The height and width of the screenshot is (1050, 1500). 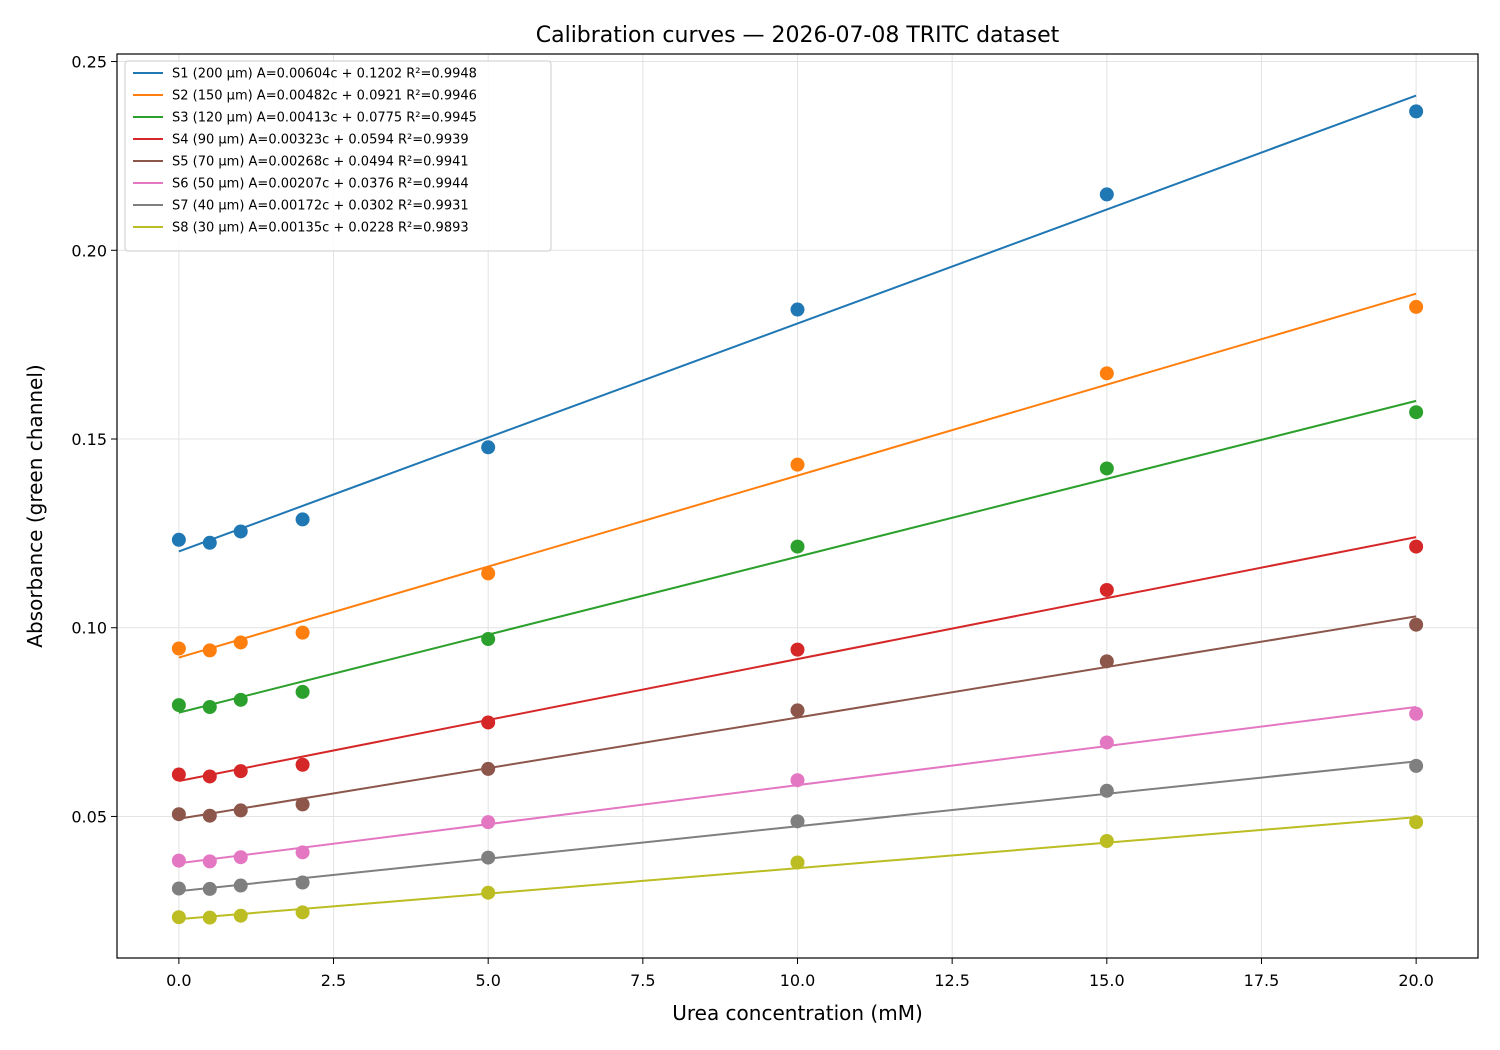 I want to click on legend-box, so click(x=338, y=156).